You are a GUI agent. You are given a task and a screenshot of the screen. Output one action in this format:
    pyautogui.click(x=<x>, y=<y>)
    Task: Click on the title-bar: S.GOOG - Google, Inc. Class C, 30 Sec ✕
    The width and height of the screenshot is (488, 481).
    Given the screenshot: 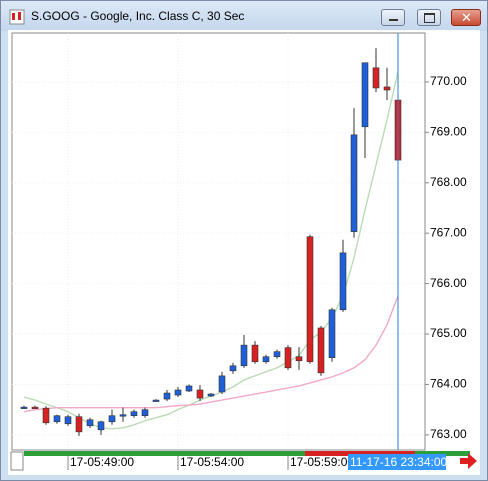 What is the action you would take?
    pyautogui.click(x=244, y=16)
    